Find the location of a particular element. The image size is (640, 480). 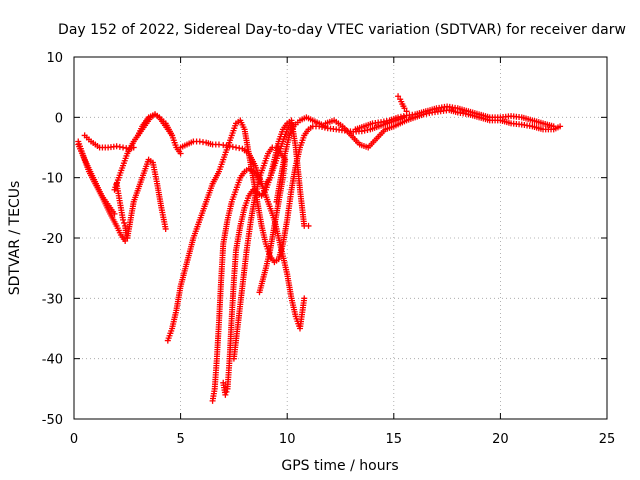

y-tick-label: 10 is located at coordinates (54, 58).